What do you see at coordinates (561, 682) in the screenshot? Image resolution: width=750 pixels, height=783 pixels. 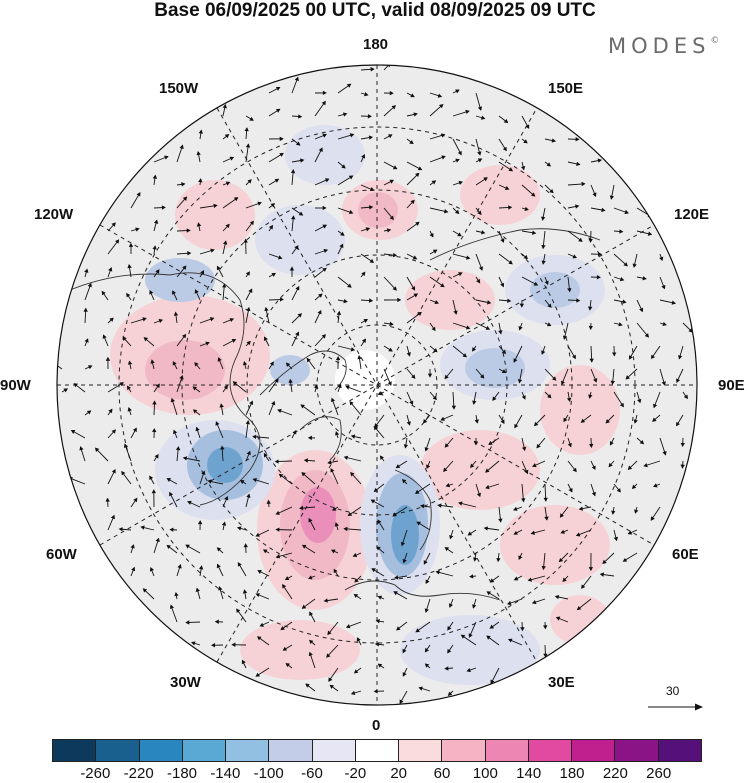 I see `lon-label-30e: 30E` at bounding box center [561, 682].